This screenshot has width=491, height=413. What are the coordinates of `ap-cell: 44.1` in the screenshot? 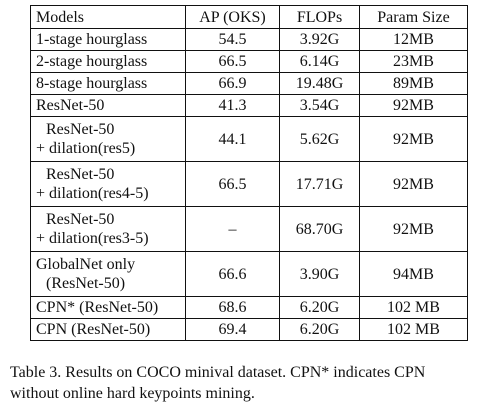 It's located at (232, 139).